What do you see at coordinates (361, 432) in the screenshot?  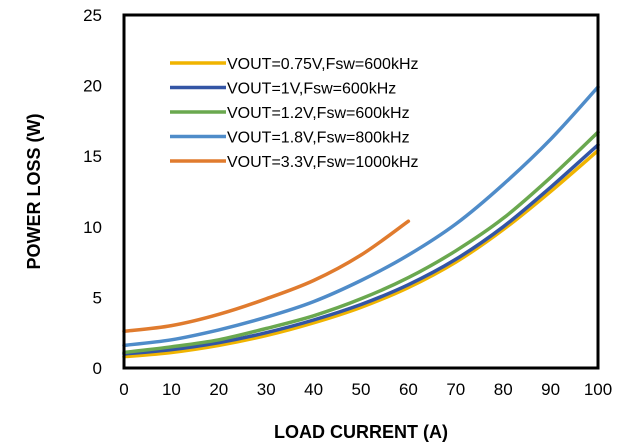 I see `x-axis-title: LOAD CURRENT (A)` at bounding box center [361, 432].